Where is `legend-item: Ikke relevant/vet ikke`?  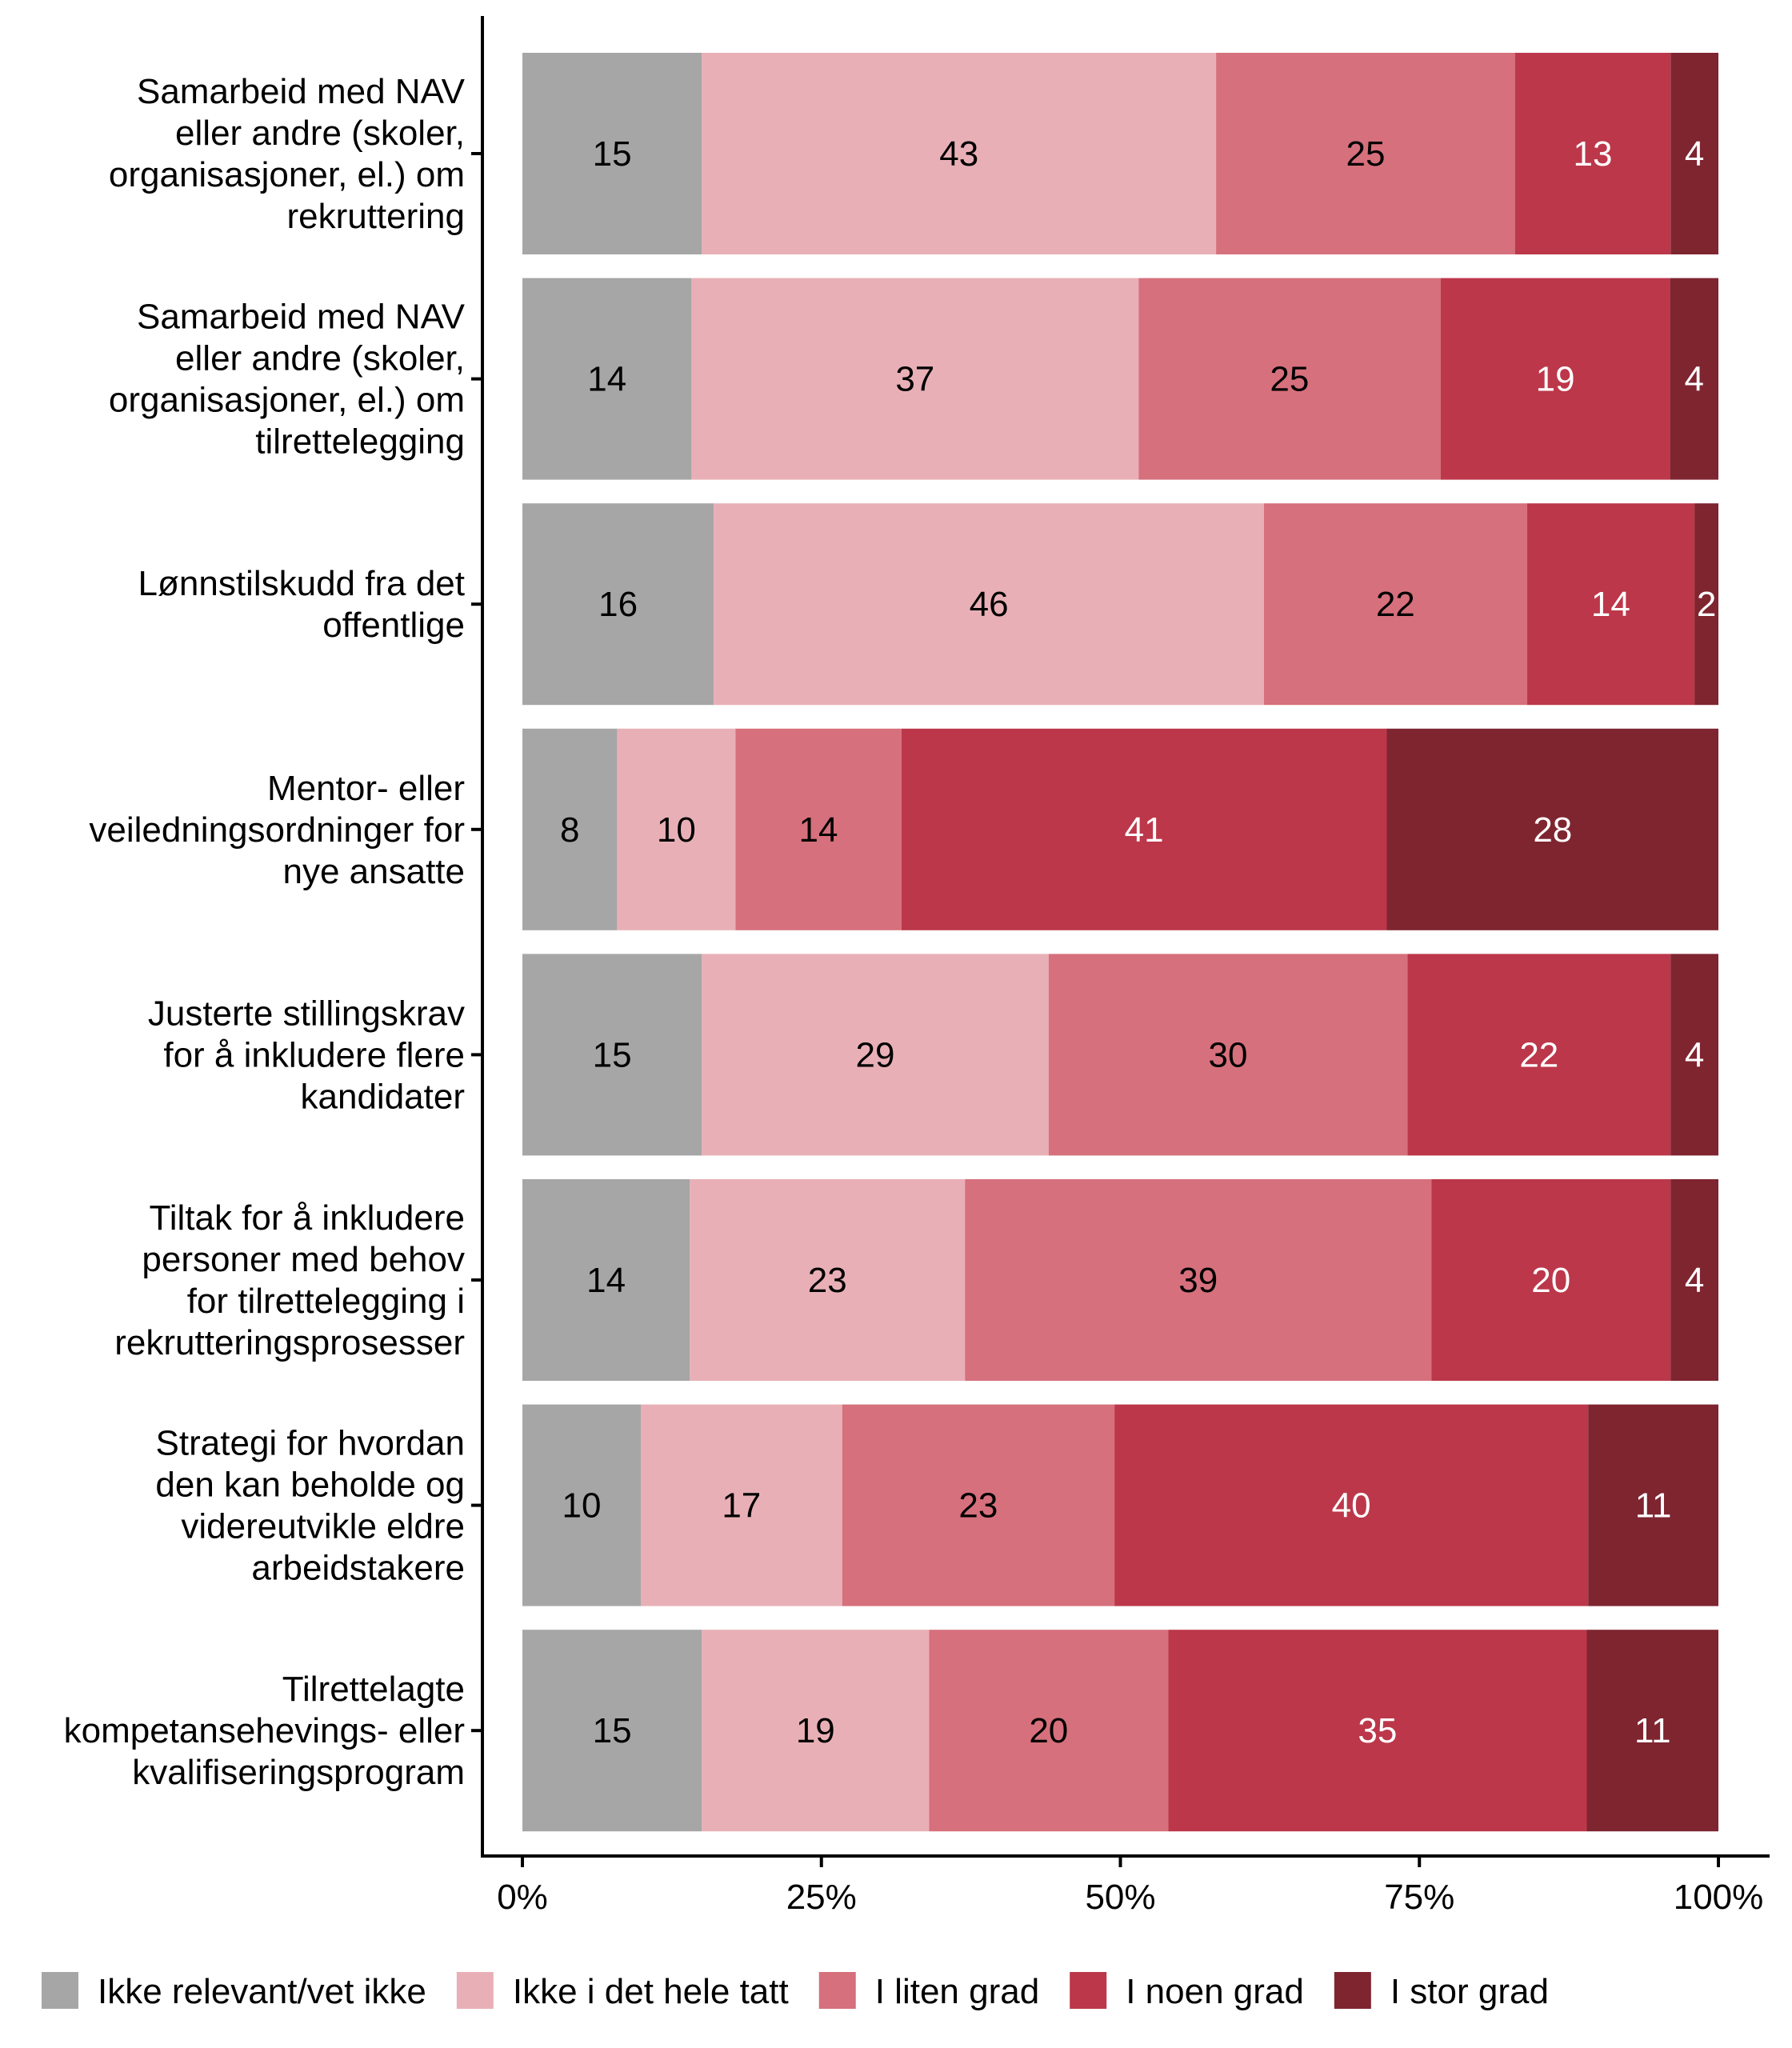 legend-item: Ikke relevant/vet ikke is located at coordinates (234, 1991).